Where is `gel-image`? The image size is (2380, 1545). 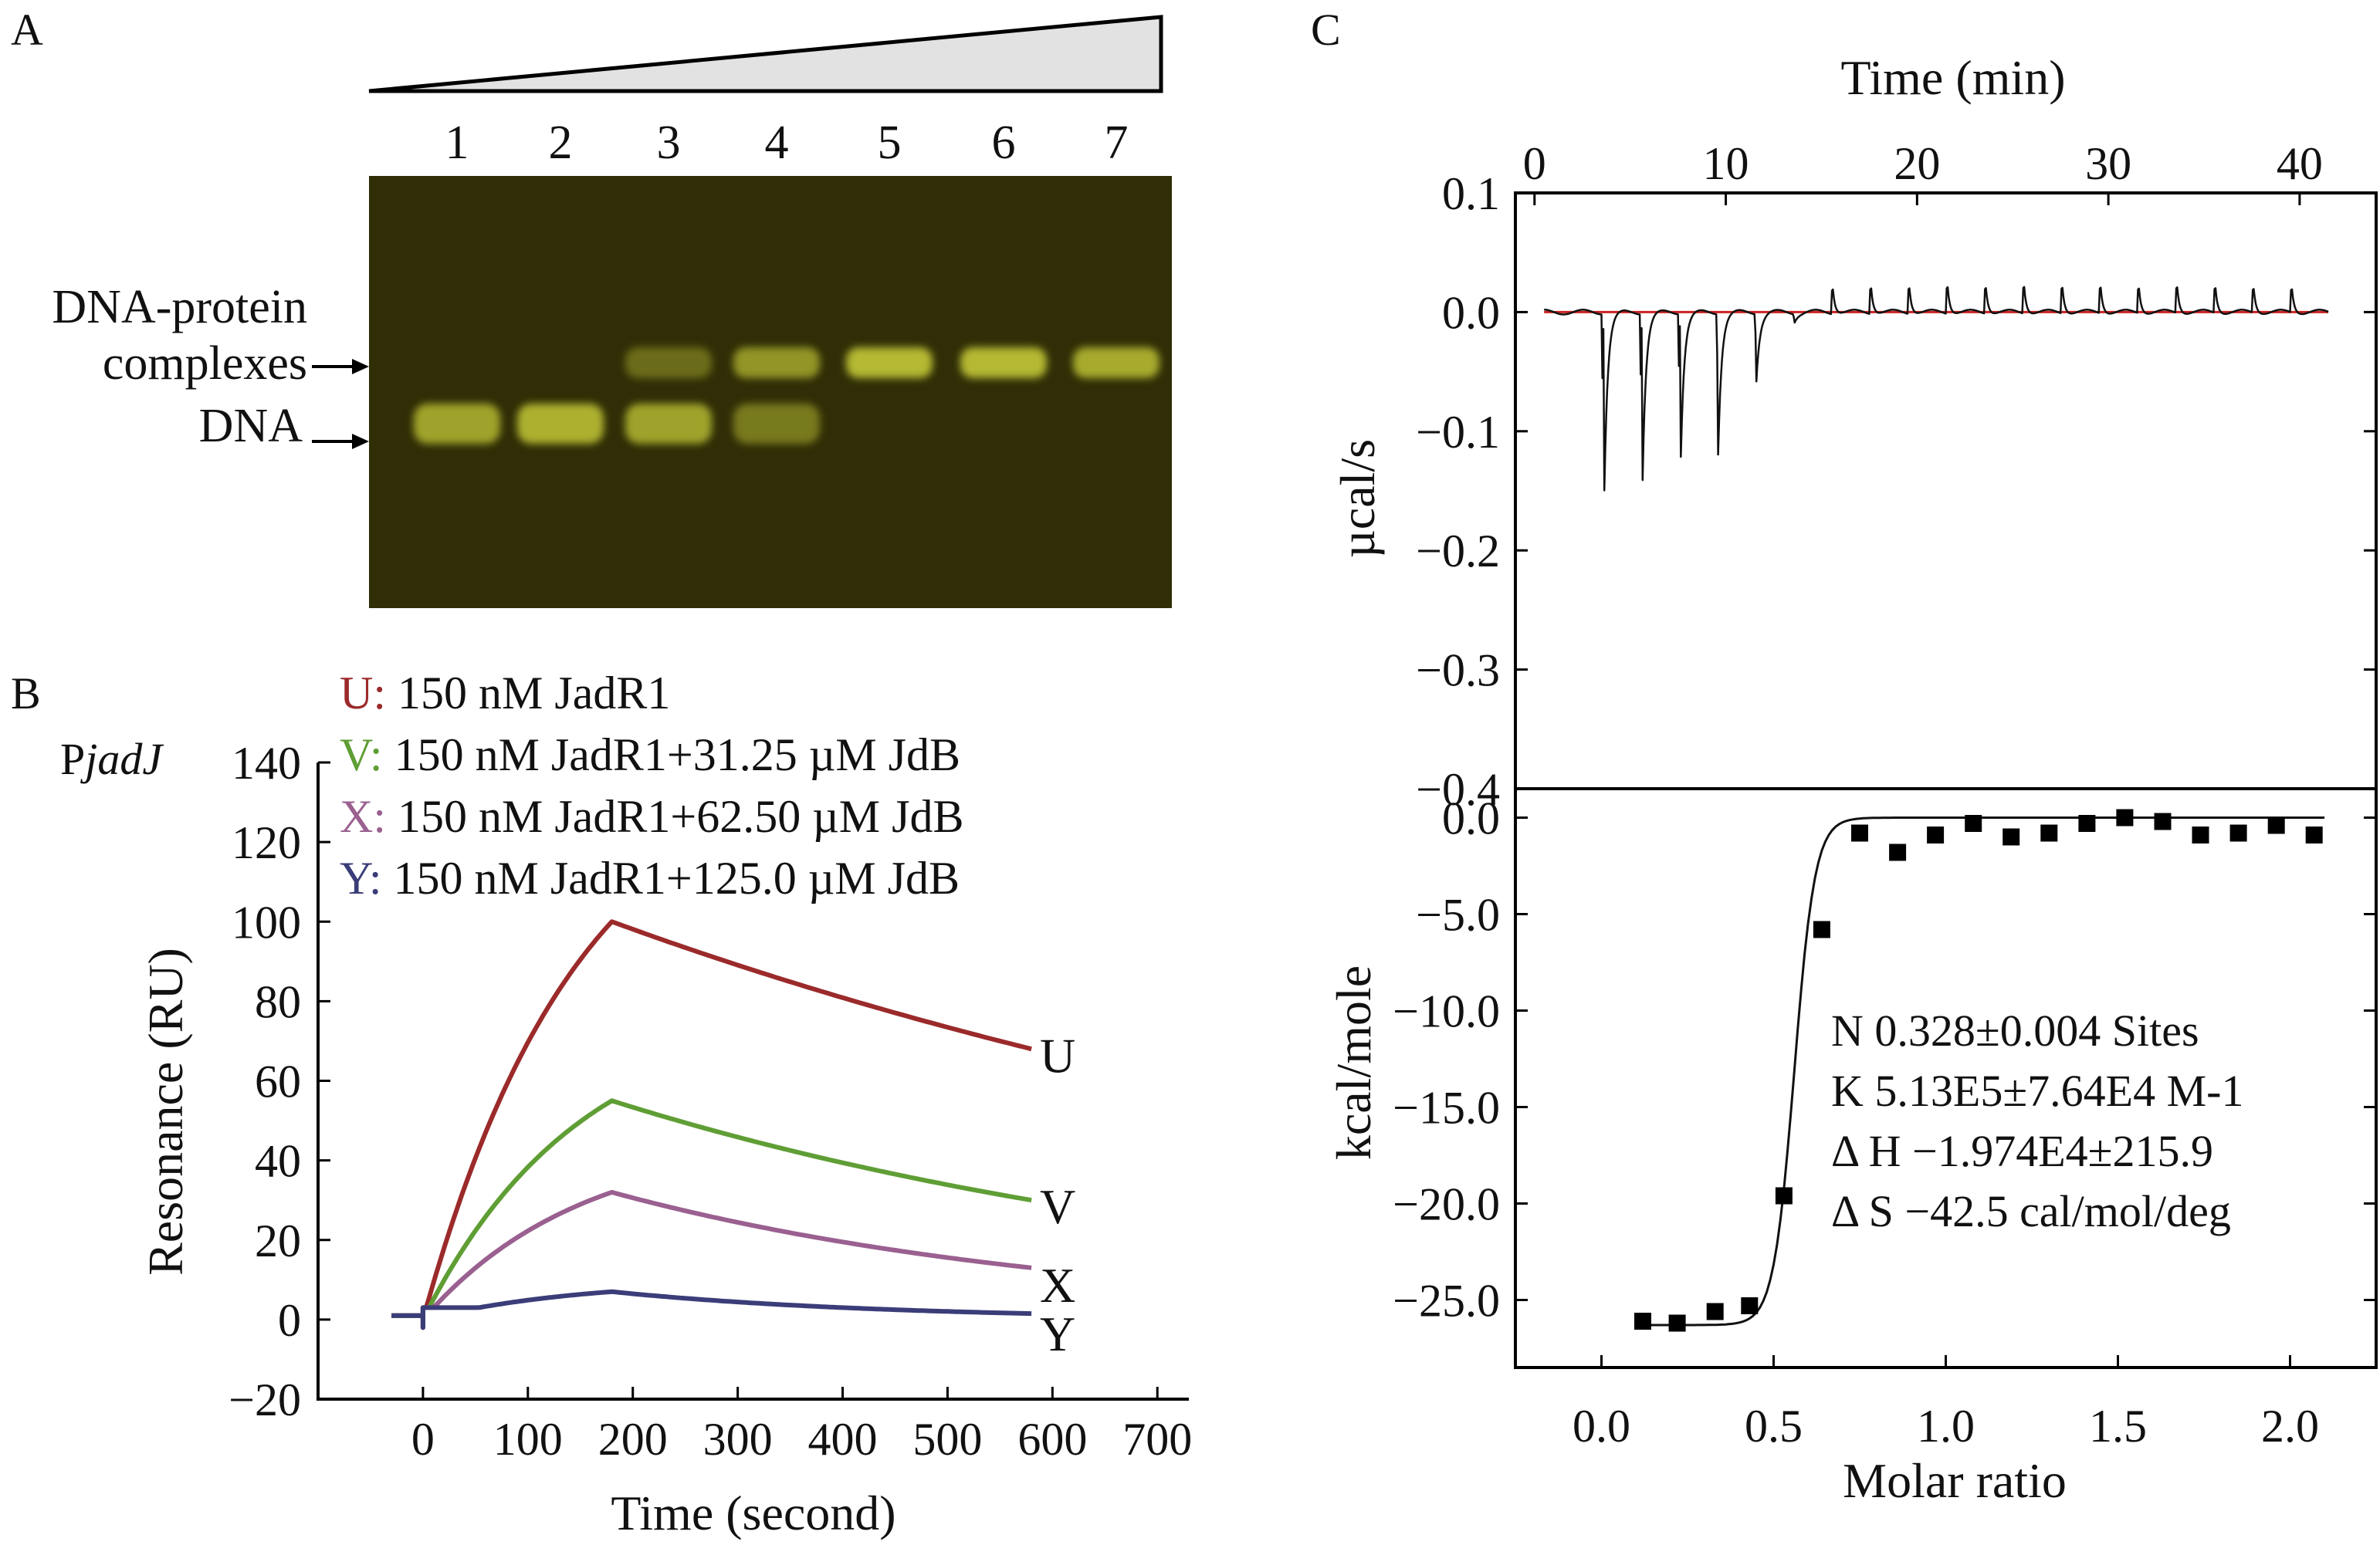 gel-image is located at coordinates (770, 392).